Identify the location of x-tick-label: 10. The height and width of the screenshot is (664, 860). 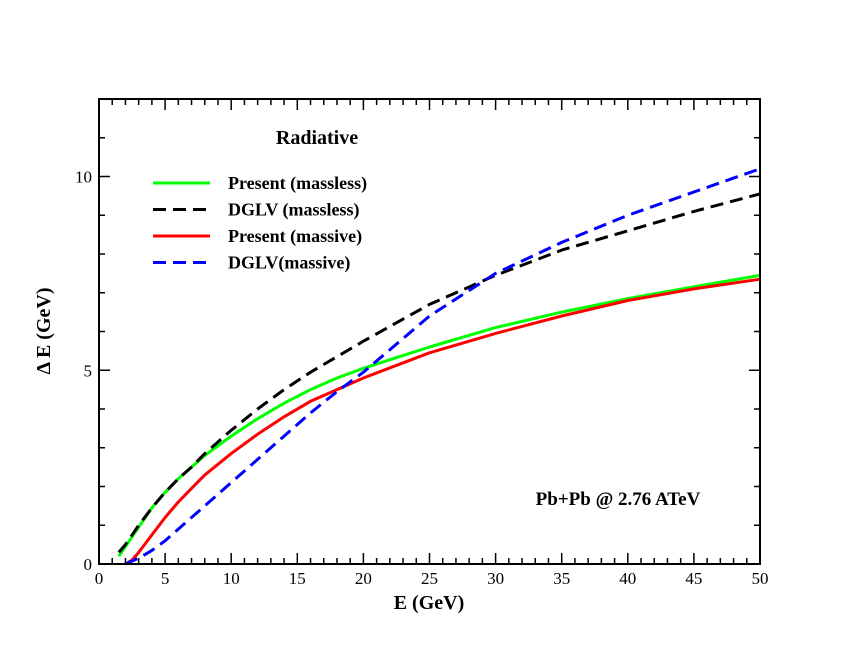
(231, 578).